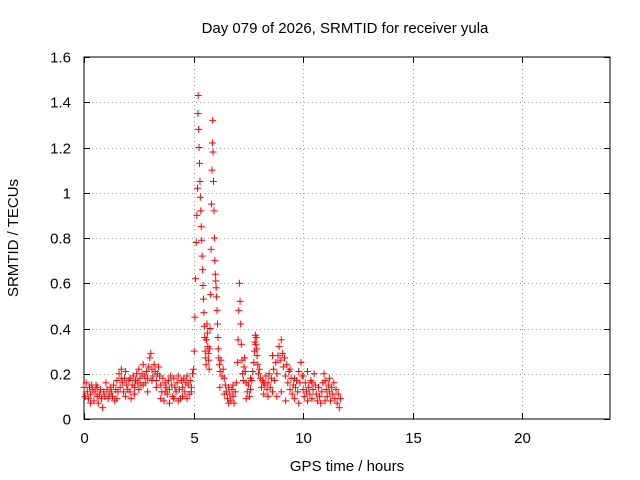 The height and width of the screenshot is (480, 640). I want to click on y-tick-label: 0.8, so click(60, 239).